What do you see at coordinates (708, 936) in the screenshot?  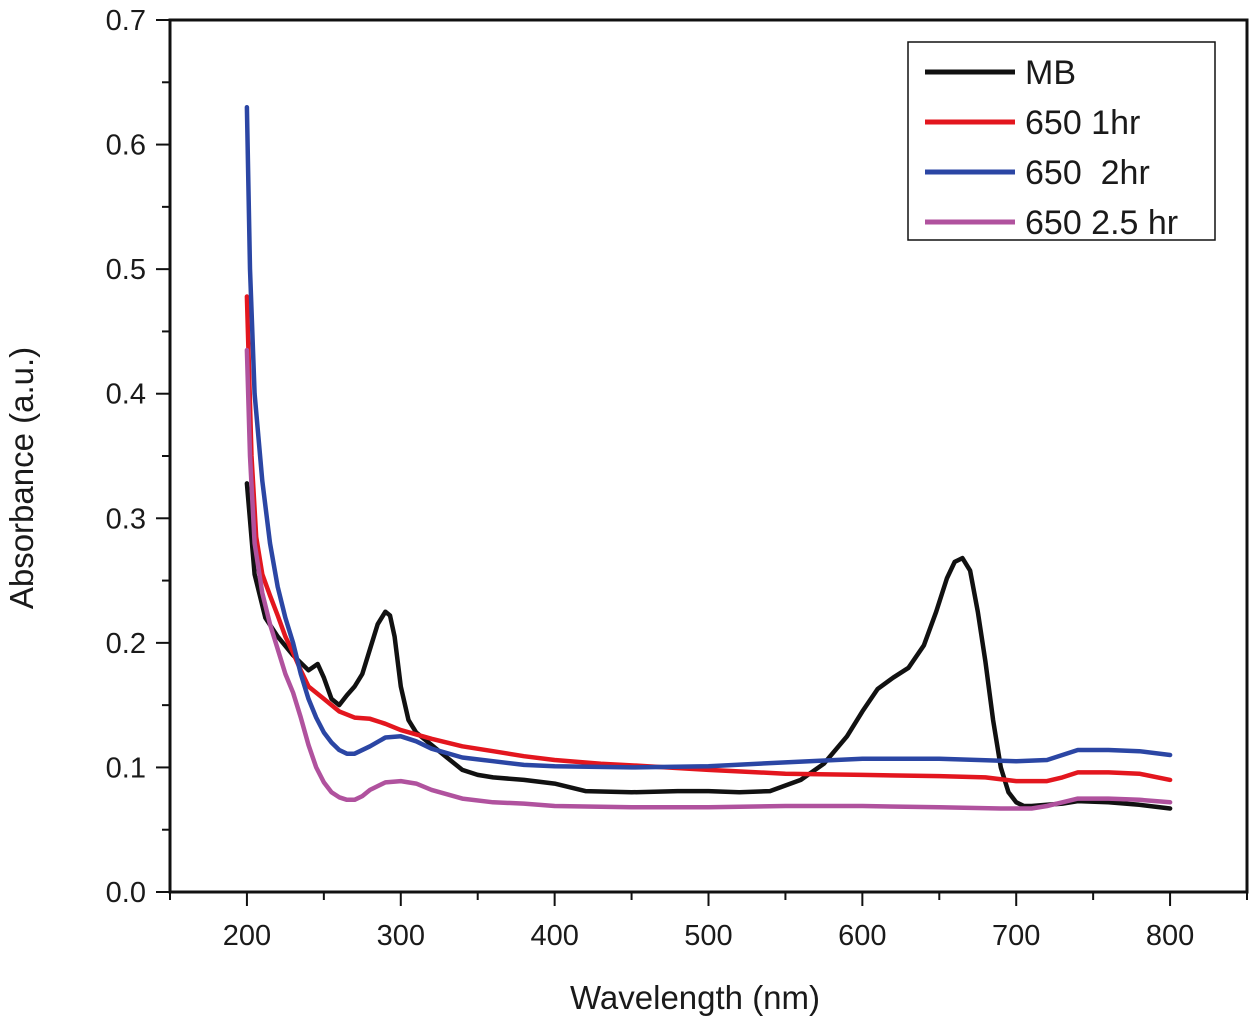 I see `x-tick-label: 500` at bounding box center [708, 936].